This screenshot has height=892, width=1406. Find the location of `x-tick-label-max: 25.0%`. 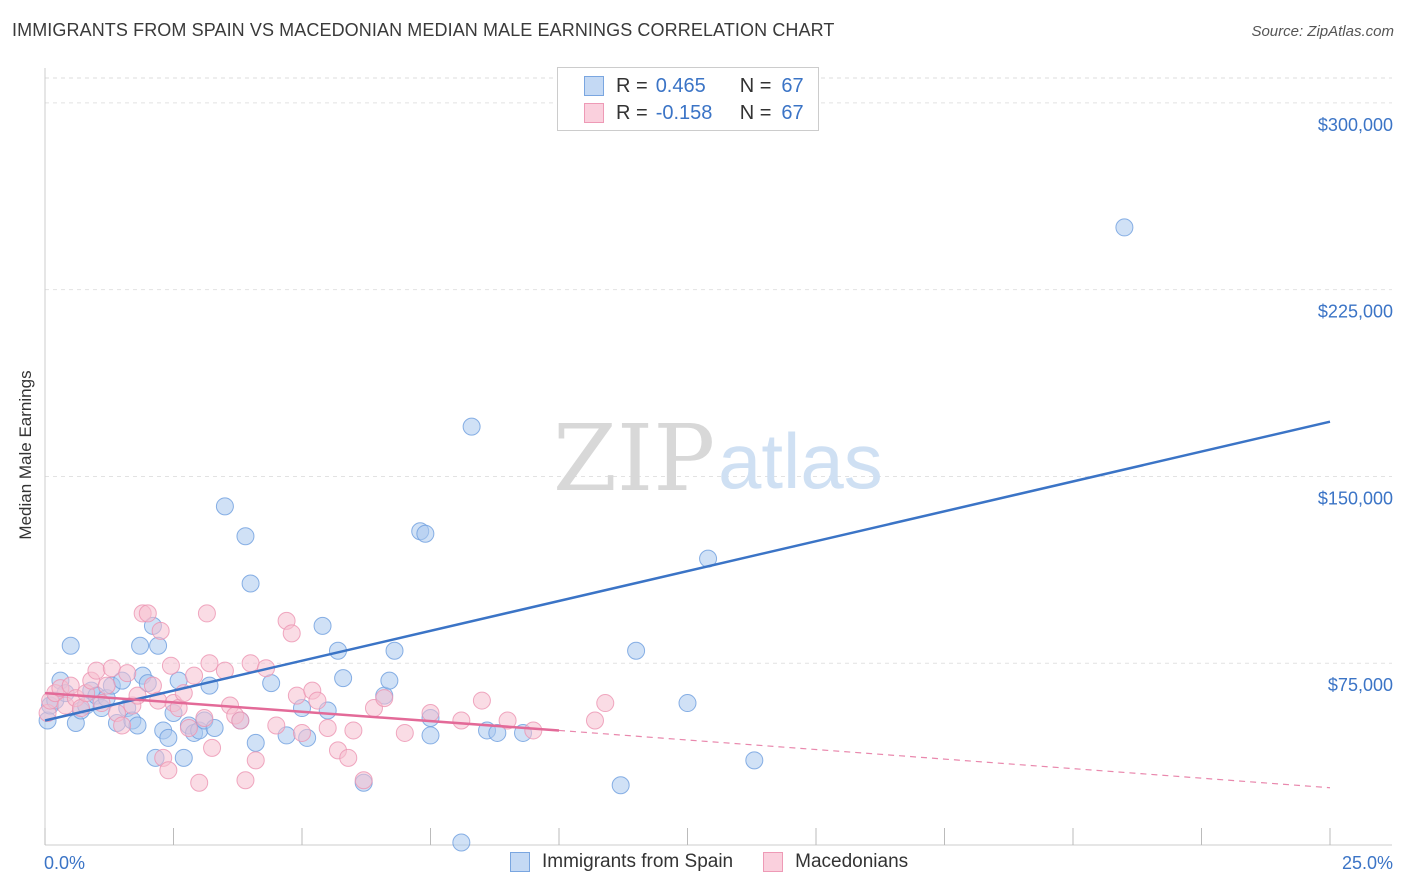

x-tick-label-max: 25.0% is located at coordinates (1367, 863).